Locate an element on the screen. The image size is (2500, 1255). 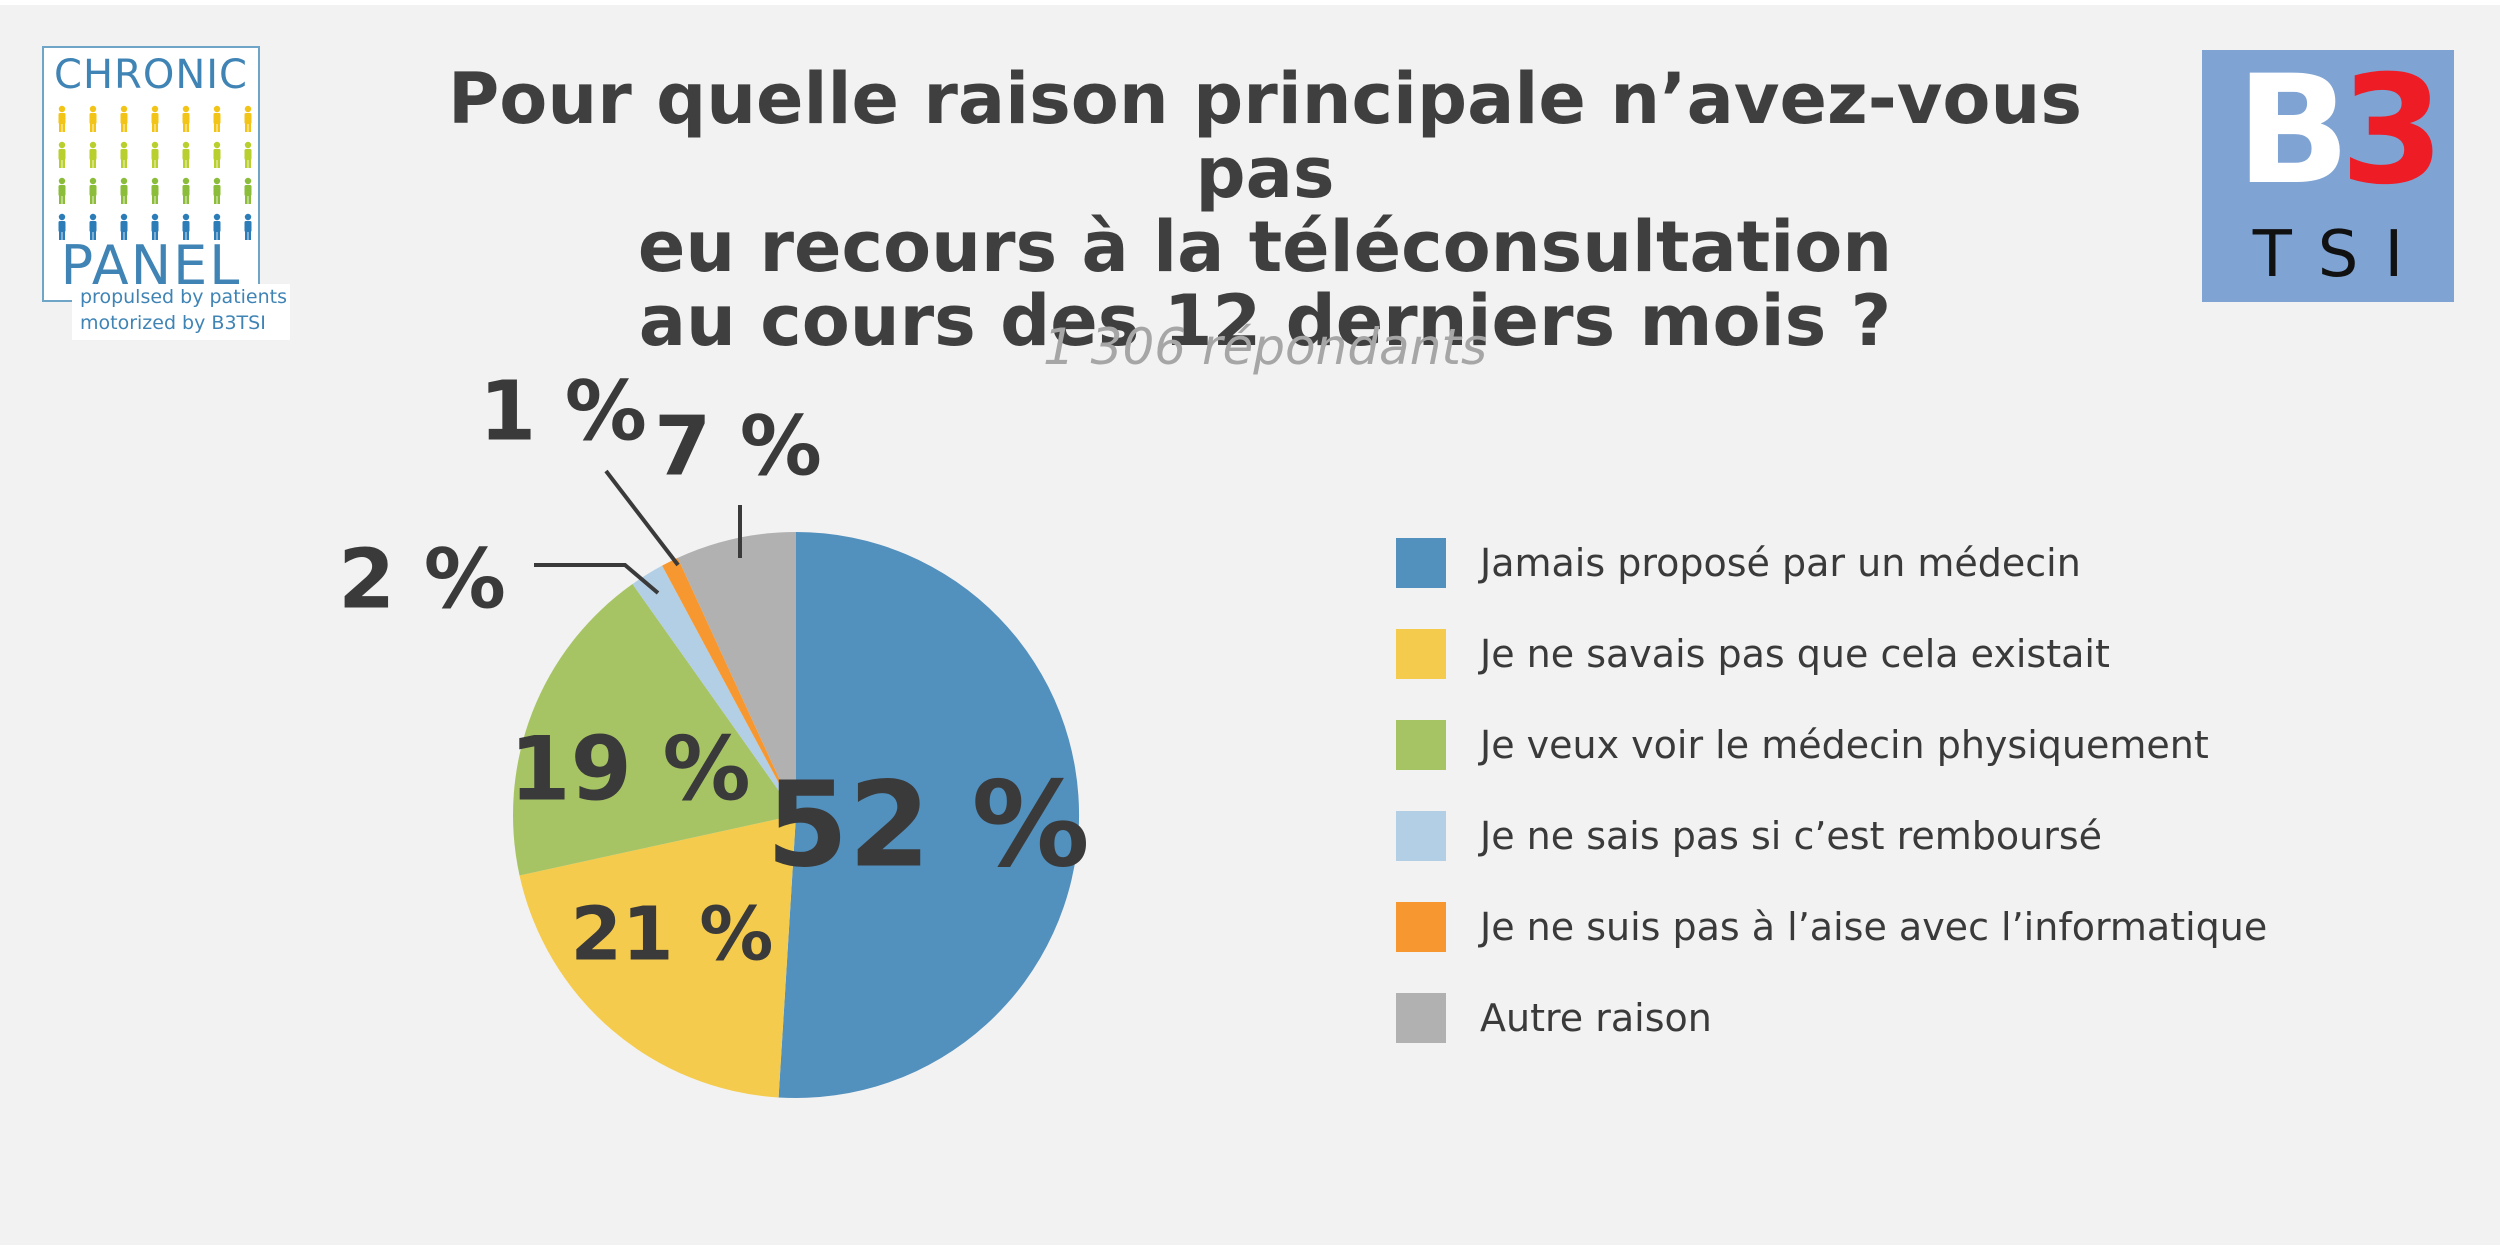
legend-label: Je ne sais pas si c’est remboursé is located at coordinates (1791, 836).